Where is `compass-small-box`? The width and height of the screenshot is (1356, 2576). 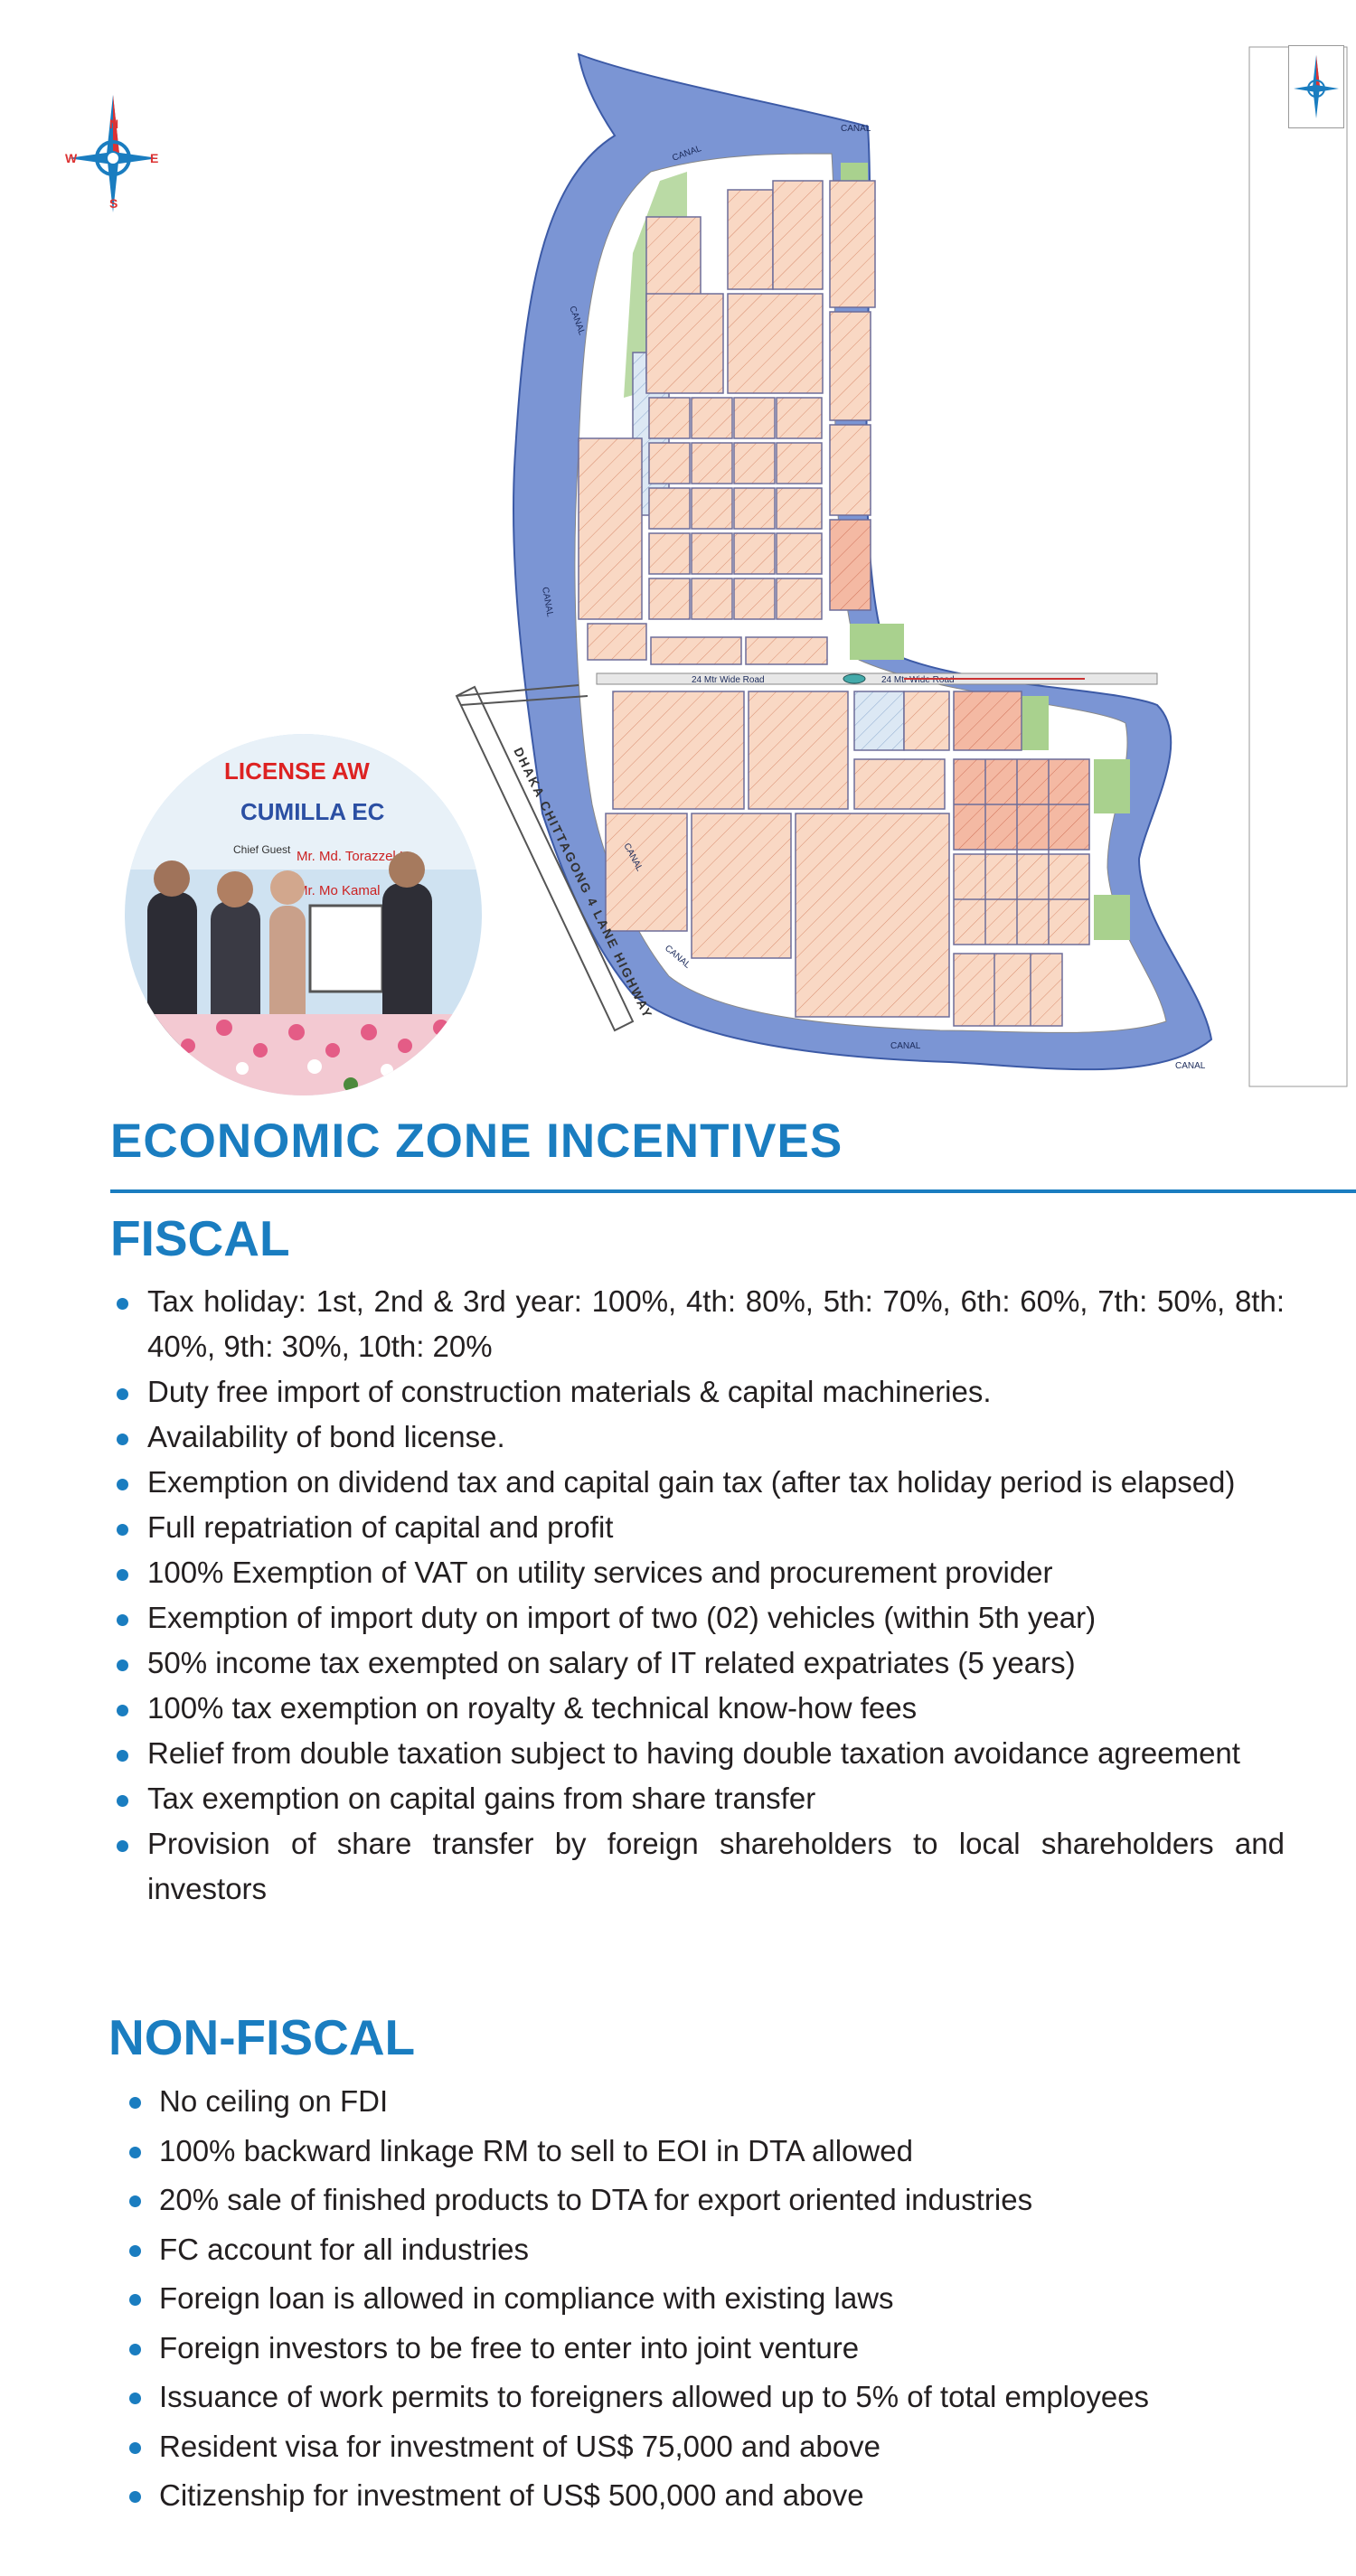 compass-small-box is located at coordinates (1316, 87).